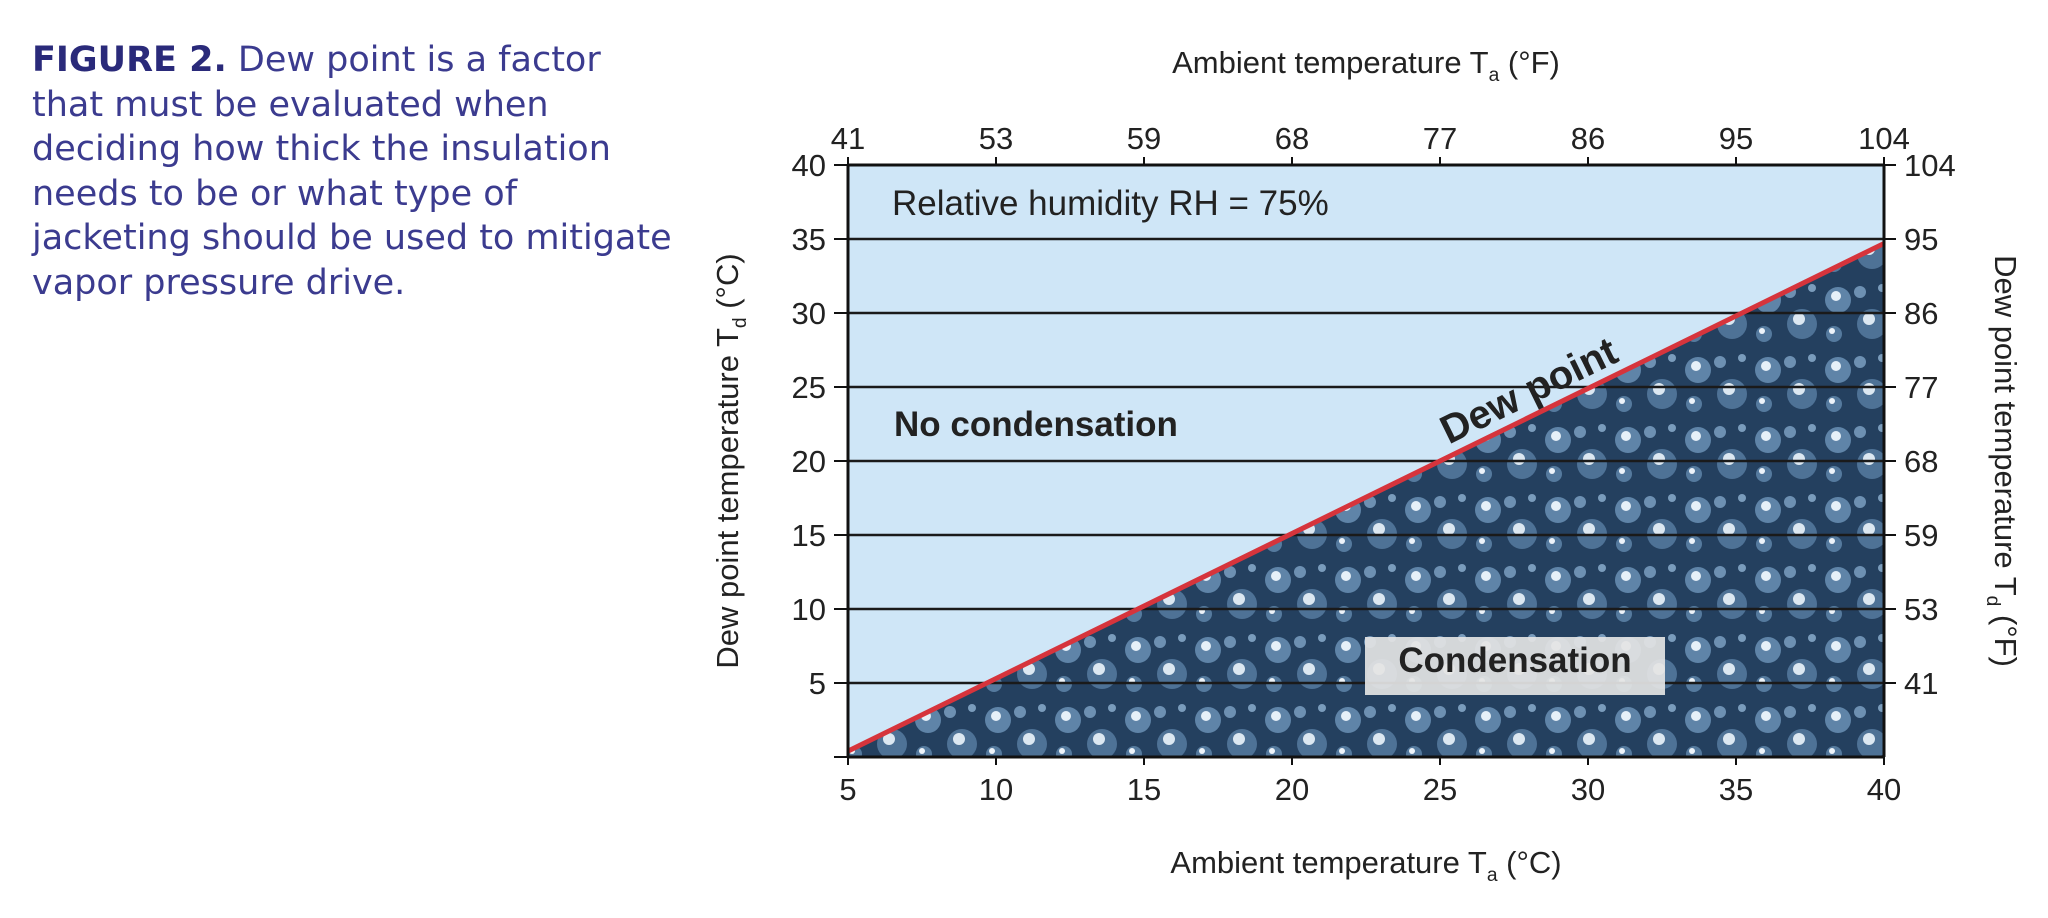 Image resolution: width=2048 pixels, height=918 pixels. Describe the element at coordinates (809, 239) in the screenshot. I see `y-tick-label: 35` at that location.